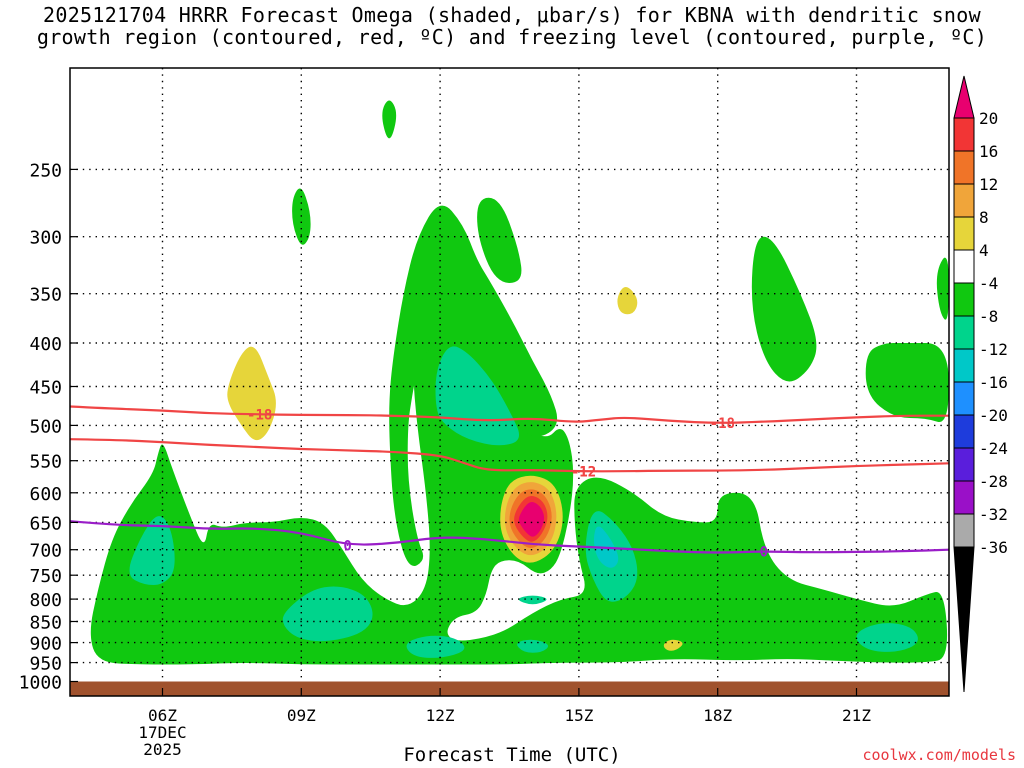  I want to click on y-tick-label-400: 400, so click(45, 344).